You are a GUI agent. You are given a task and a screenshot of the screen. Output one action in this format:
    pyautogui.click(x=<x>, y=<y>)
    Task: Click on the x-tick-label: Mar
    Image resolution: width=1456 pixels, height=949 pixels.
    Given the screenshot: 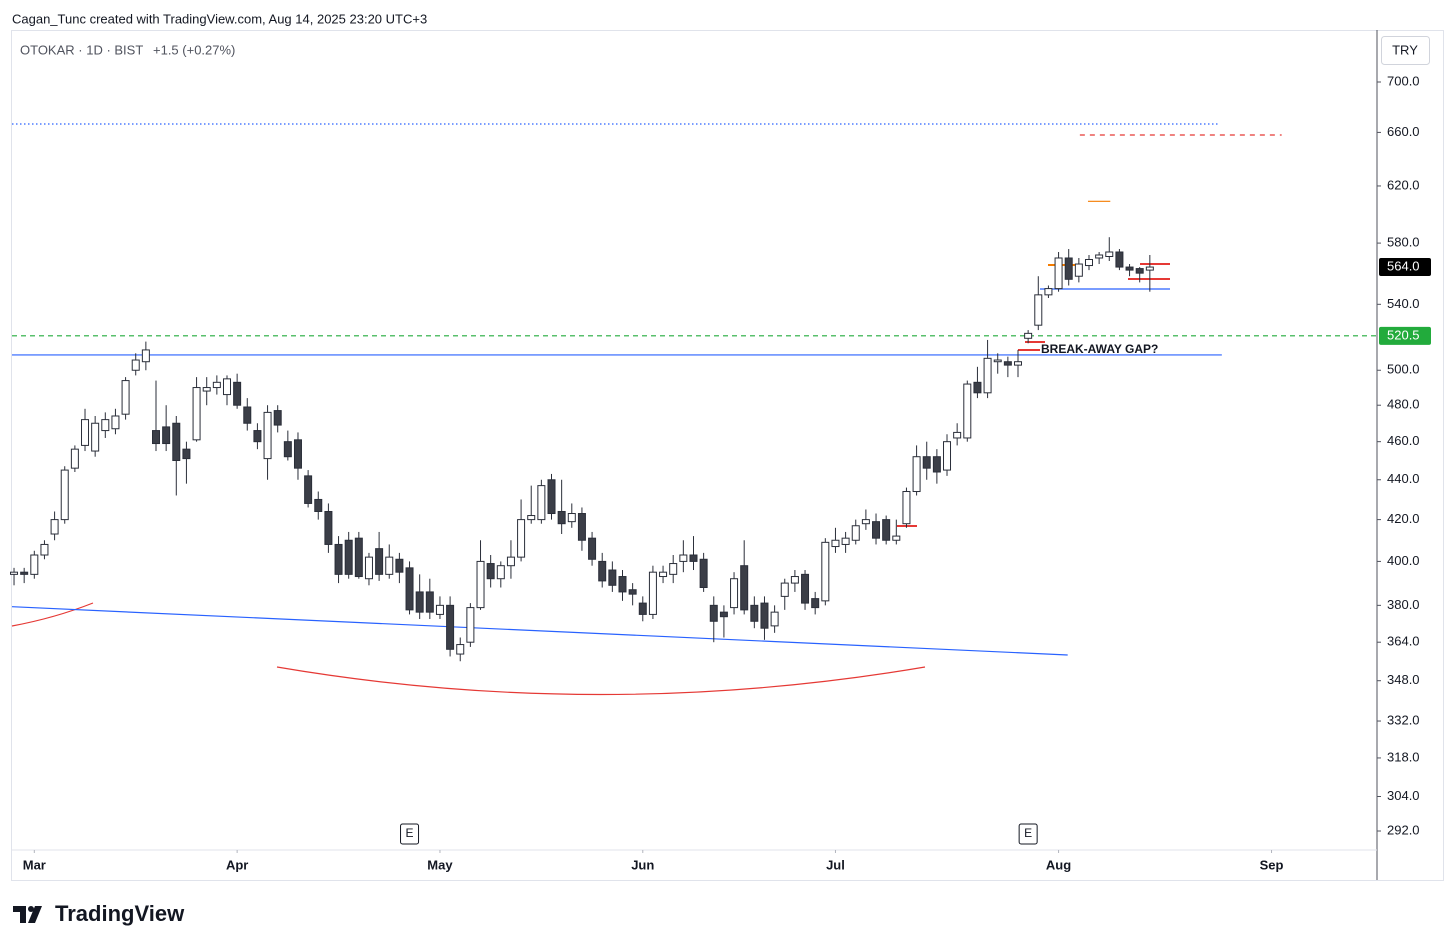 What is the action you would take?
    pyautogui.click(x=34, y=864)
    